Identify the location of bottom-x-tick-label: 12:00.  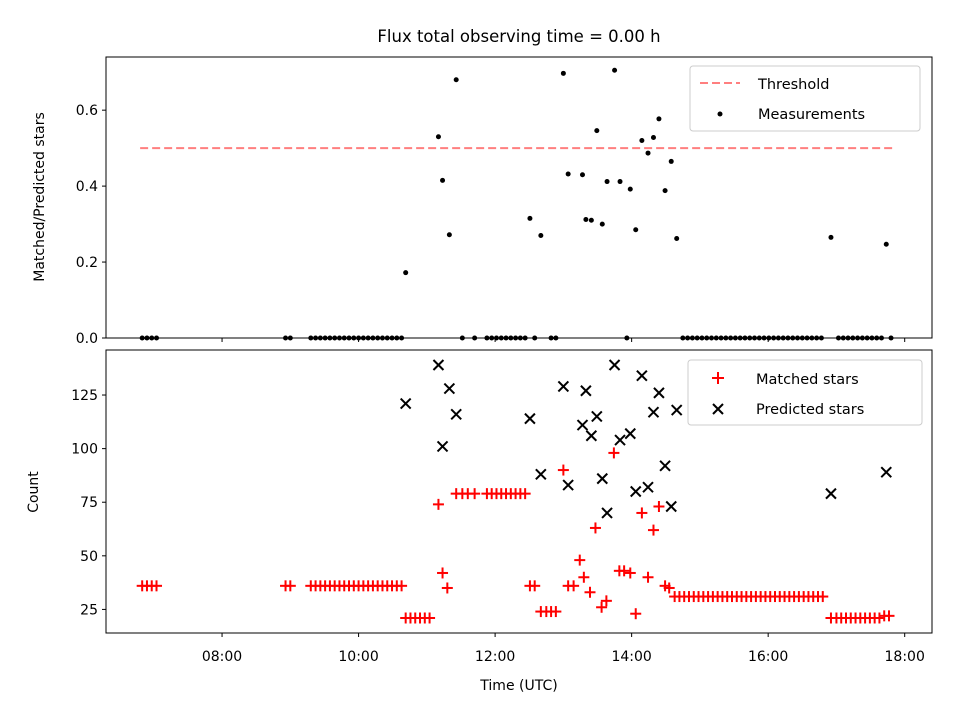
(495, 657).